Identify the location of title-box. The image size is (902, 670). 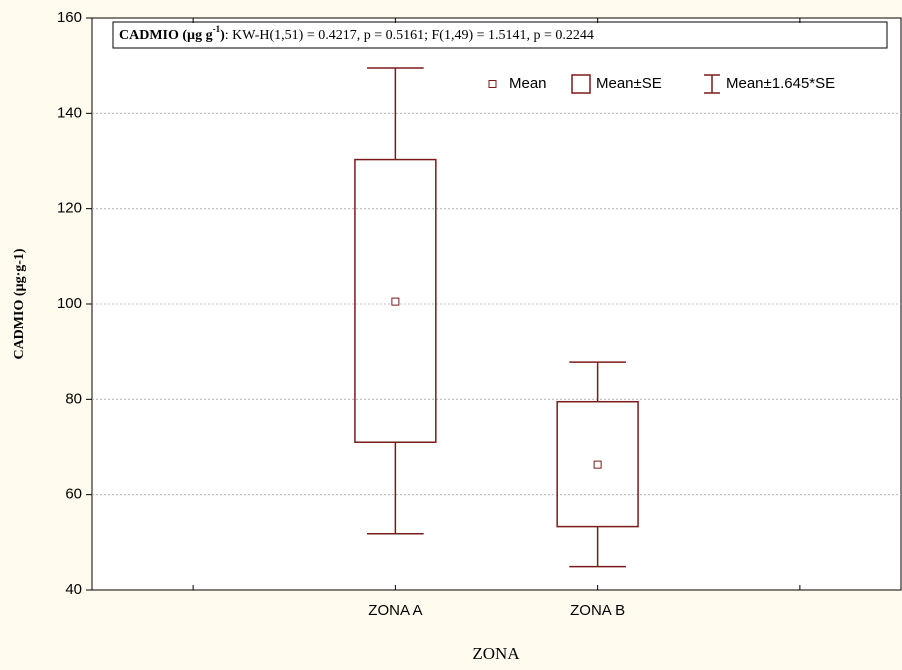
(500, 35).